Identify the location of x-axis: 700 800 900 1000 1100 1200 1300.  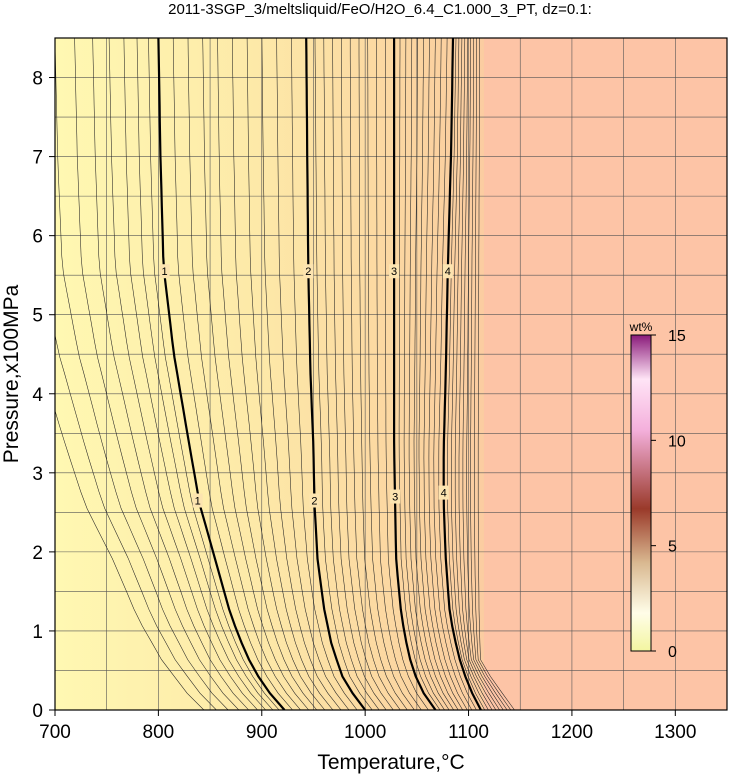
(367, 726).